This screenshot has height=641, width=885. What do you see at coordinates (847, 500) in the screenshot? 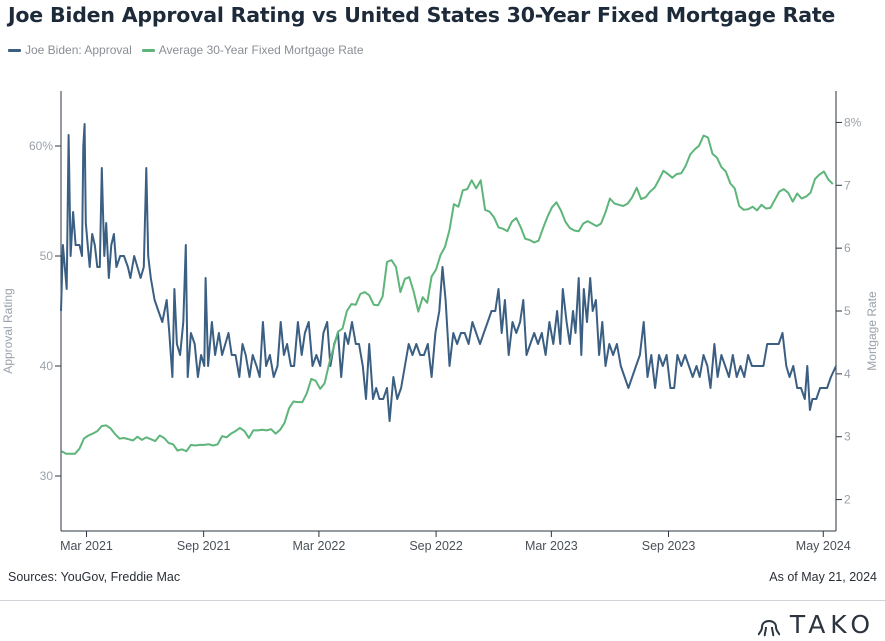
I see `y-right-tick-label: 2` at bounding box center [847, 500].